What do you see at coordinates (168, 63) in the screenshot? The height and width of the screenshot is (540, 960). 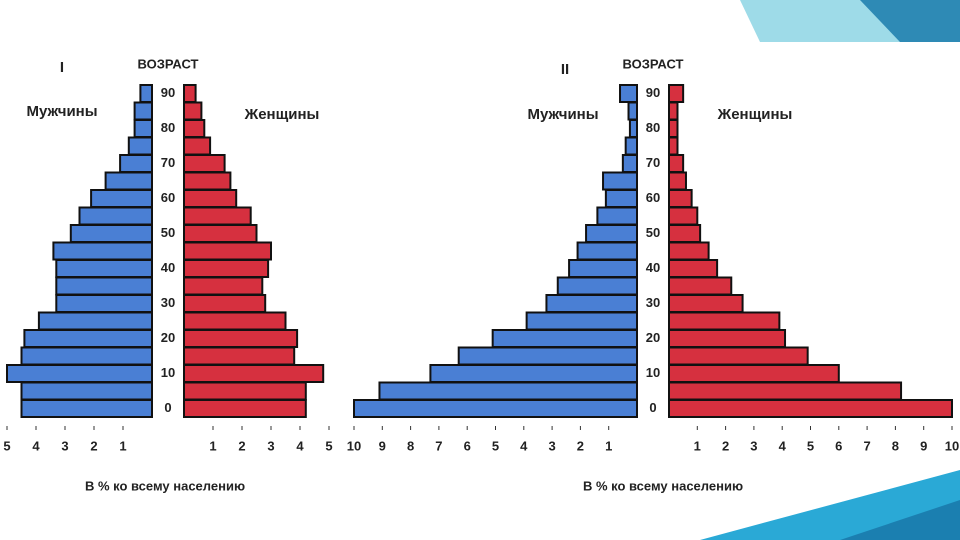 I see `axis-title: ВОЗРАСТ` at bounding box center [168, 63].